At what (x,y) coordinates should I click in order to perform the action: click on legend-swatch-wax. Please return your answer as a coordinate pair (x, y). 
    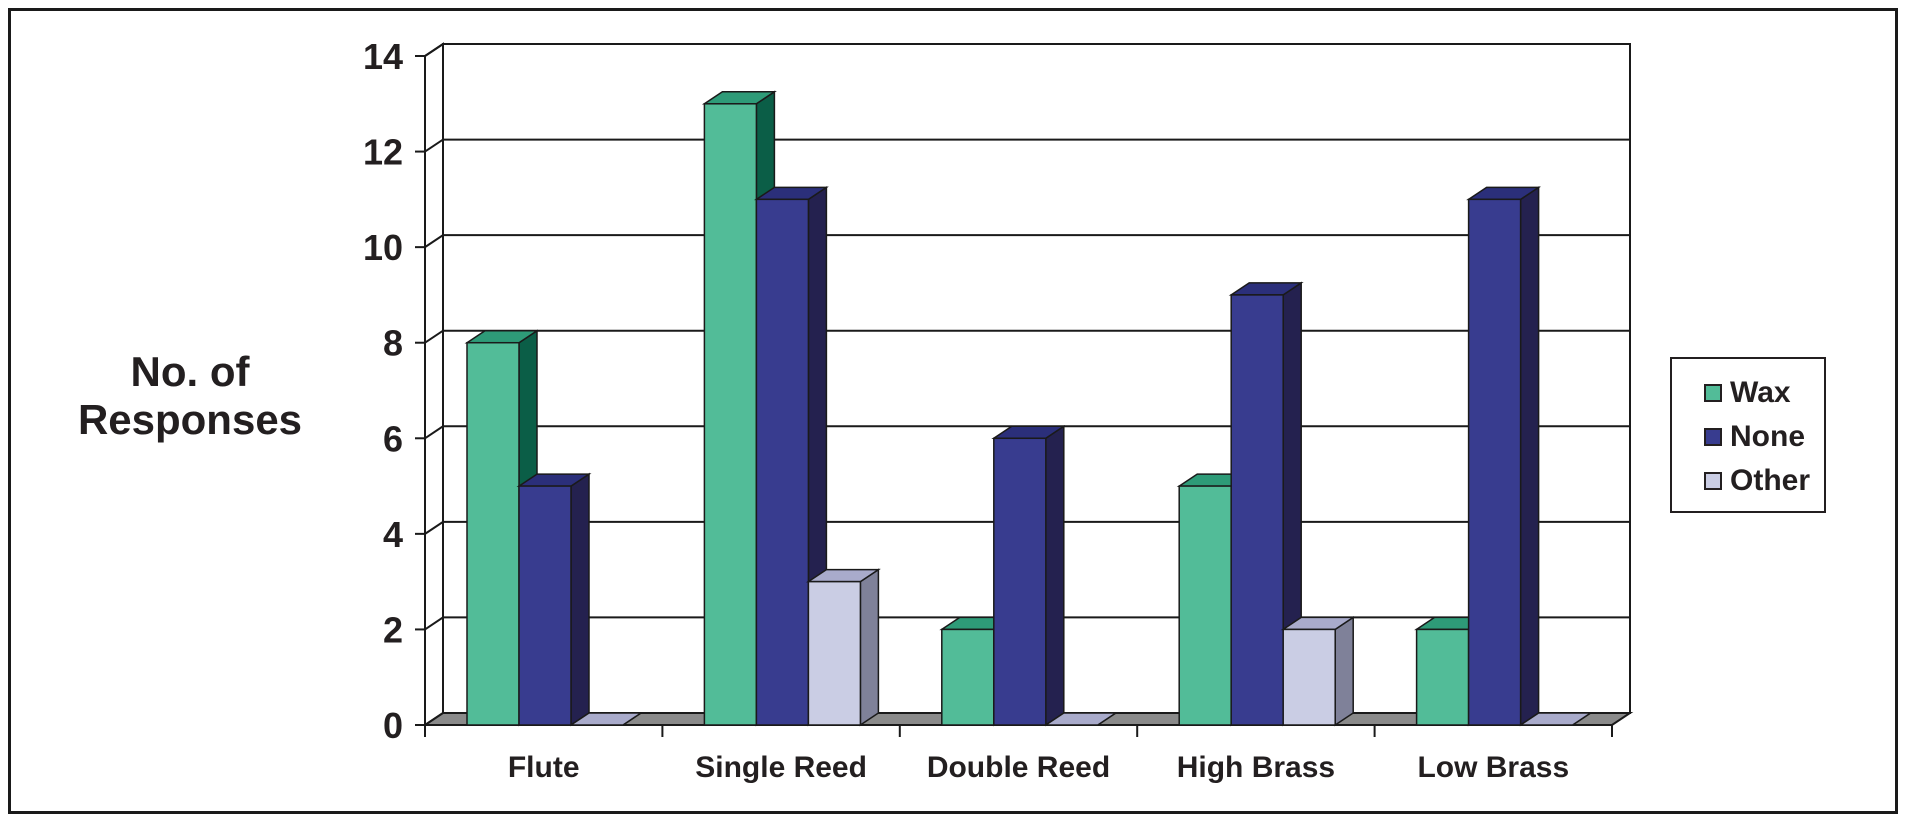
    Looking at the image, I should click on (1713, 393).